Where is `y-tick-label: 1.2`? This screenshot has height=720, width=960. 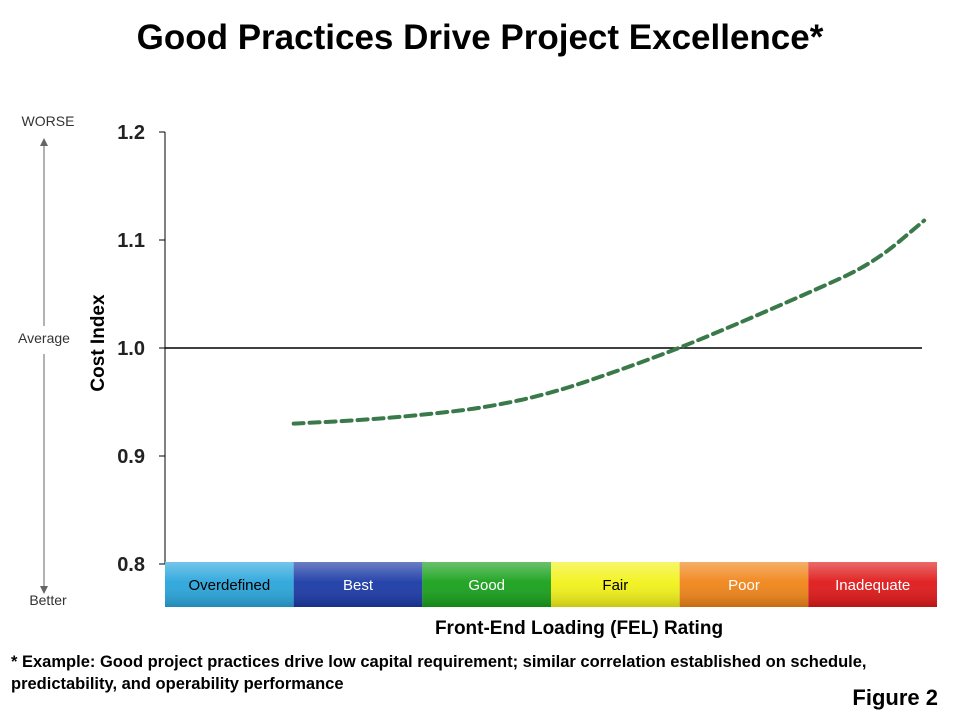 y-tick-label: 1.2 is located at coordinates (131, 133).